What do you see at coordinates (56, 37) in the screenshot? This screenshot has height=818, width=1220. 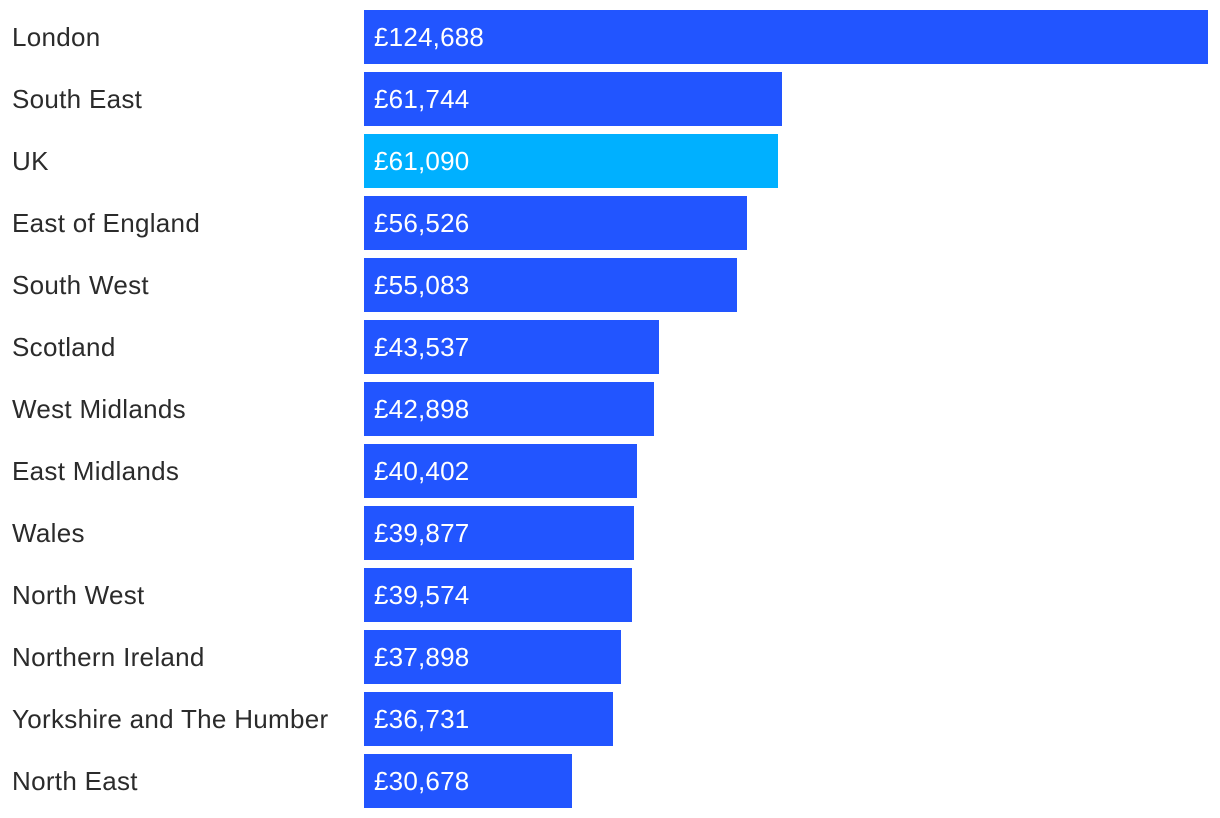 I see `category-label: London` at bounding box center [56, 37].